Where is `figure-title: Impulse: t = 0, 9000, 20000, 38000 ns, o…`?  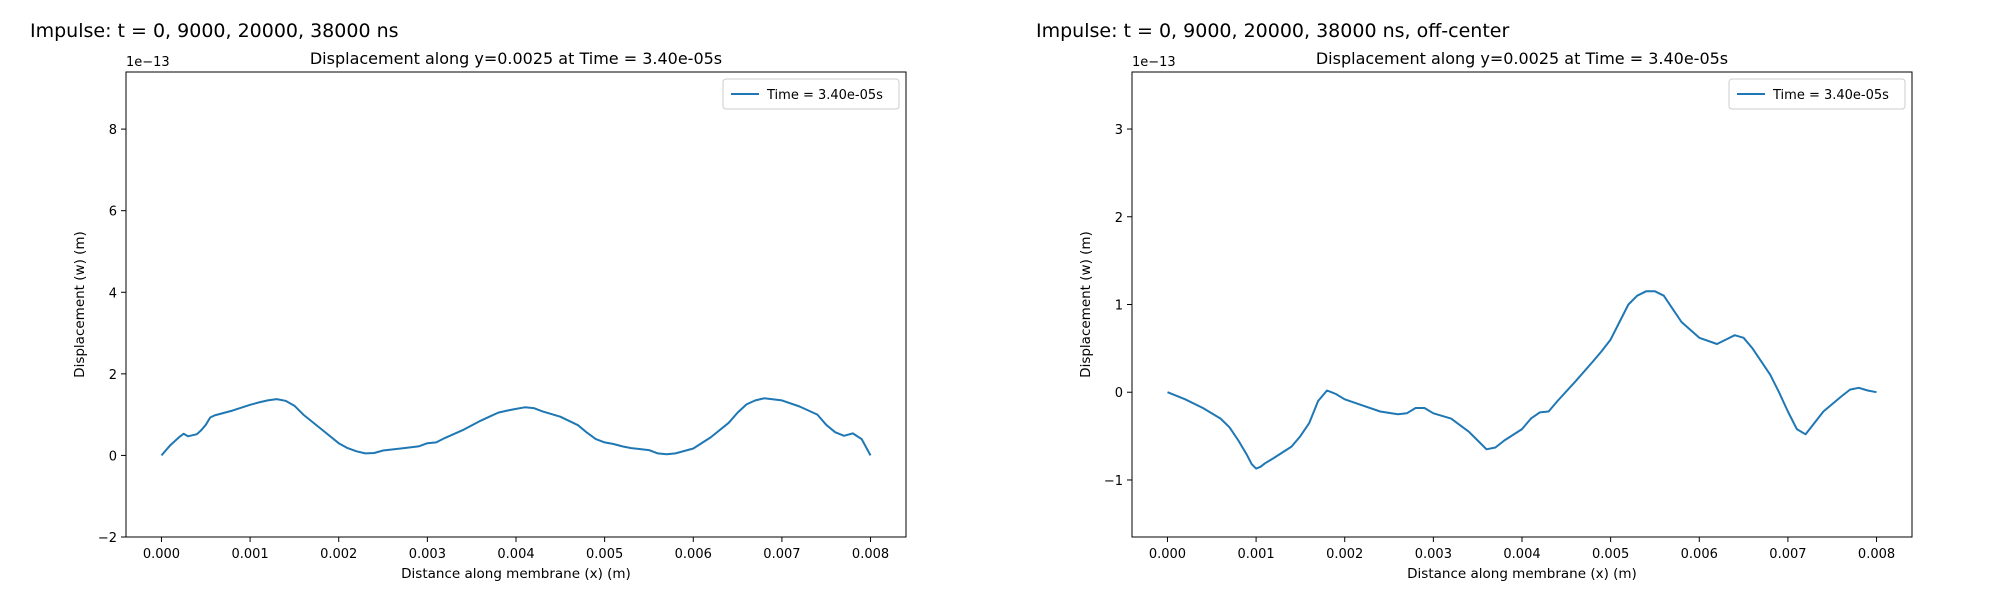
figure-title: Impulse: t = 0, 9000, 20000, 38000 ns, o… is located at coordinates (1273, 31).